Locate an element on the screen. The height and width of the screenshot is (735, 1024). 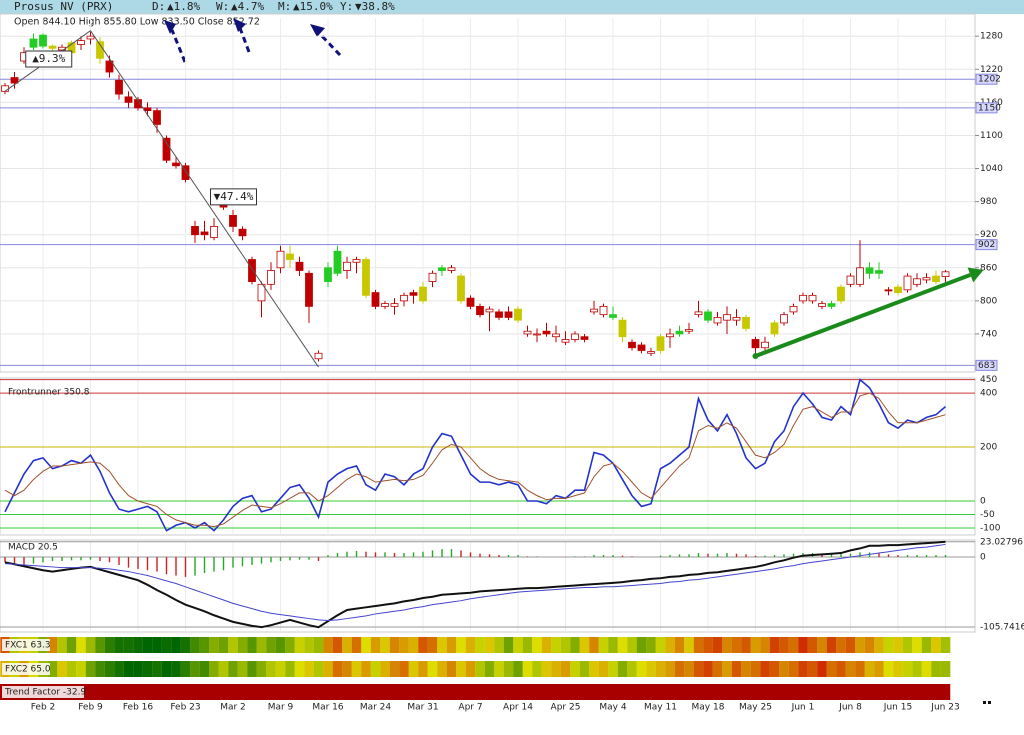
trend-line is located at coordinates (204, 199).